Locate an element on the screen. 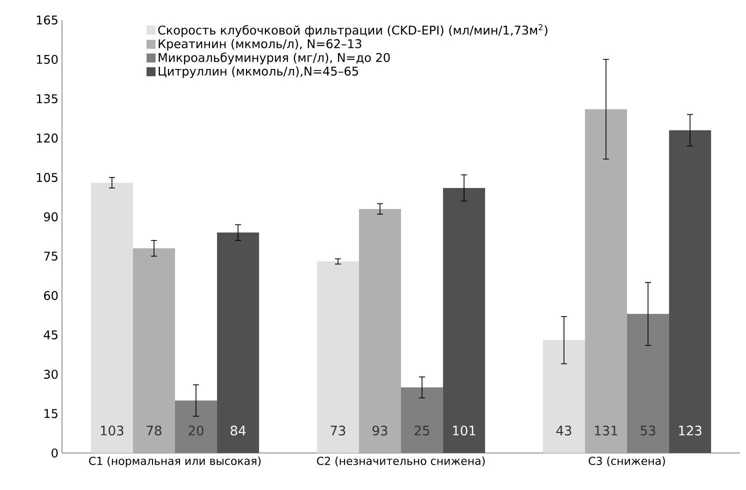  y-tick-label: 45 is located at coordinates (51, 335).